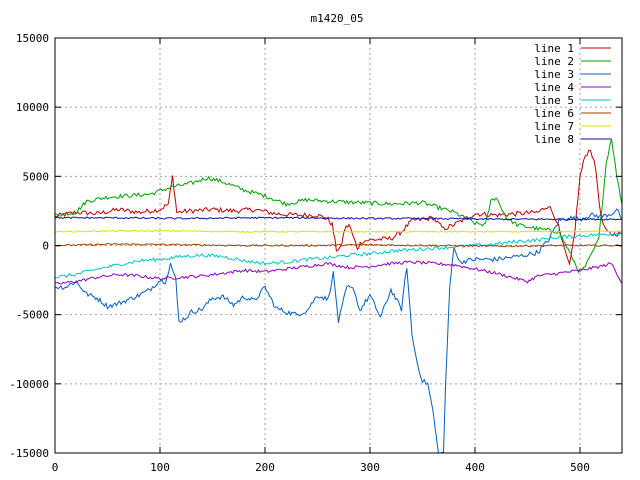 This screenshot has height=480, width=640. I want to click on y-tick-label: 0, so click(45, 246).